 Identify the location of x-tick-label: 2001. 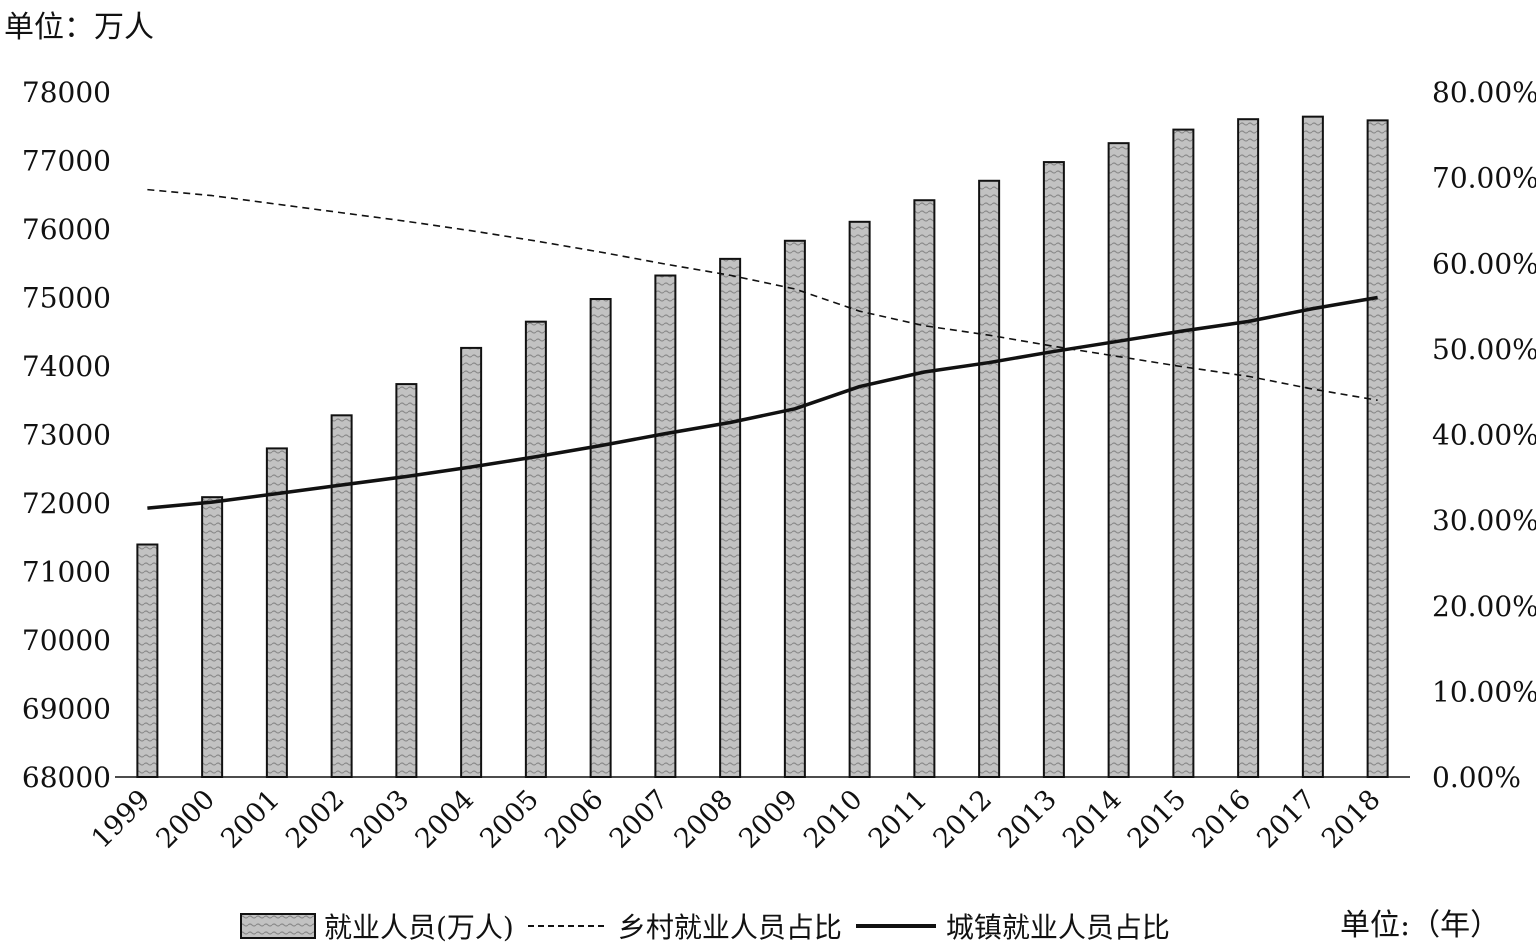
(250, 819).